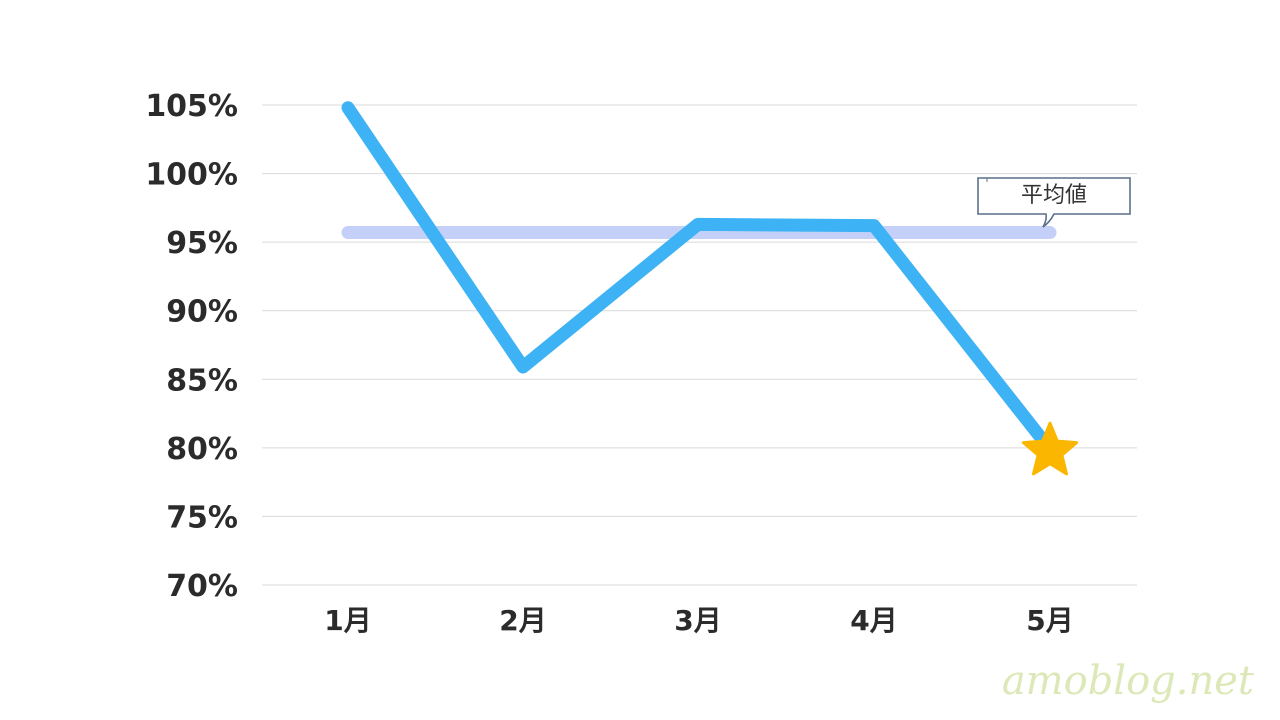  What do you see at coordinates (873, 620) in the screenshot?
I see `x-tick-label: 4月` at bounding box center [873, 620].